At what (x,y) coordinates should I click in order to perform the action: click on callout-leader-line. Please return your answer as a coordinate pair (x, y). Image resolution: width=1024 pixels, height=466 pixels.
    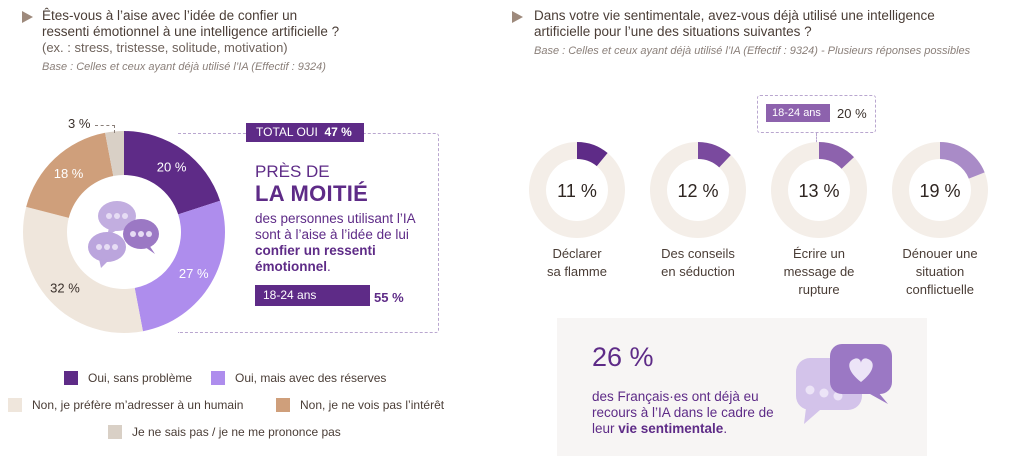
    Looking at the image, I should click on (105, 129).